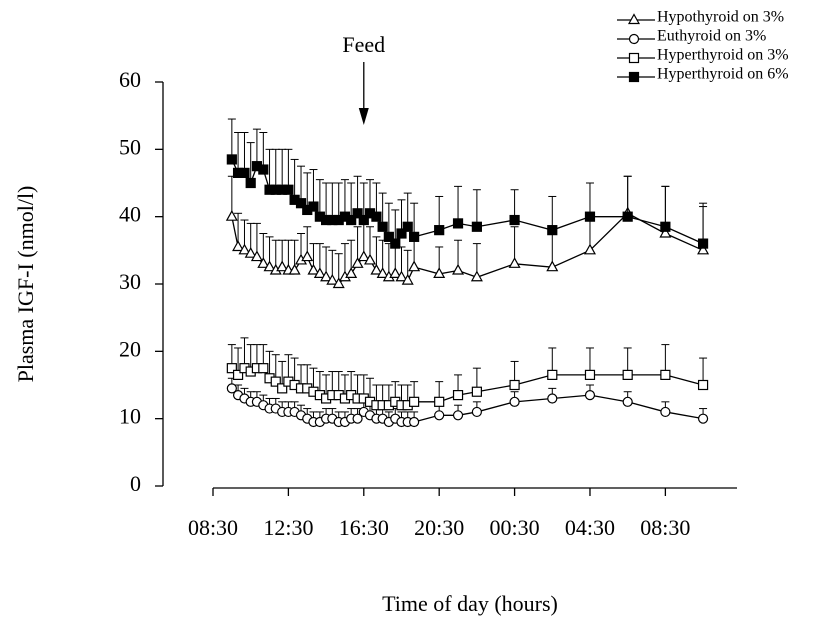  I want to click on annotation-arrowhead, so click(363, 116).